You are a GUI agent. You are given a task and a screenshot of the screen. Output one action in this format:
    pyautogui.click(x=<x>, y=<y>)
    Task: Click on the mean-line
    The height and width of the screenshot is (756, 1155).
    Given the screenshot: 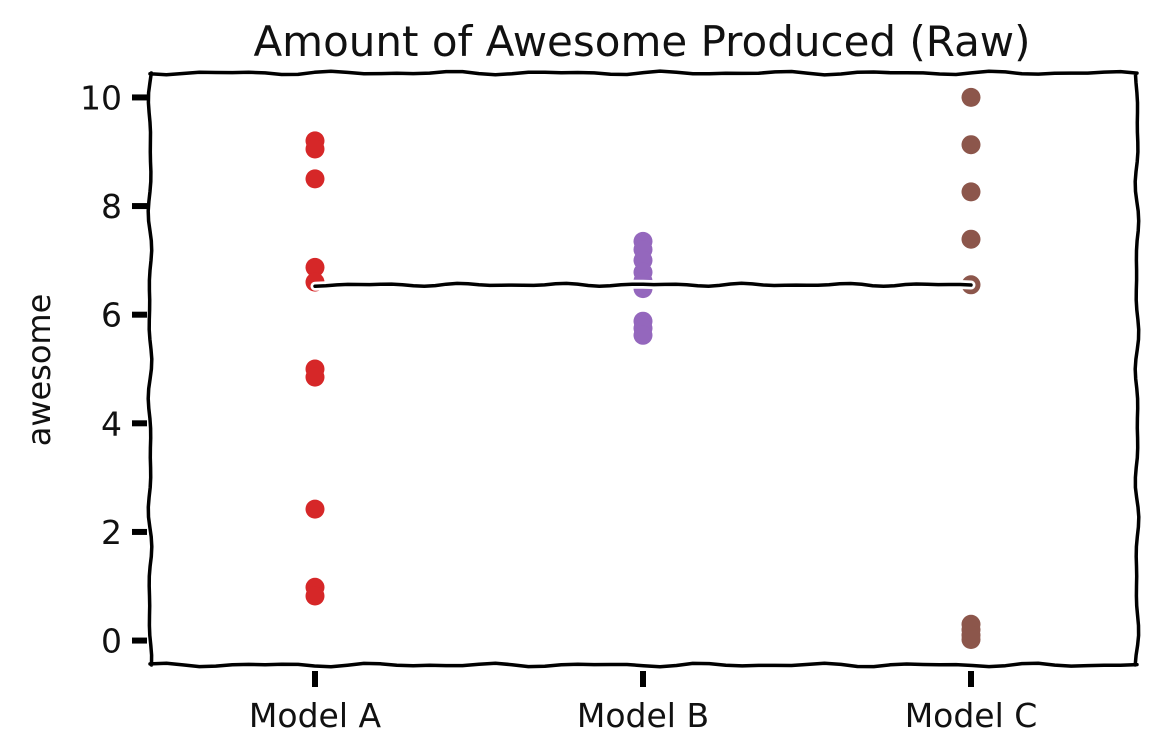 What is the action you would take?
    pyautogui.click(x=643, y=285)
    